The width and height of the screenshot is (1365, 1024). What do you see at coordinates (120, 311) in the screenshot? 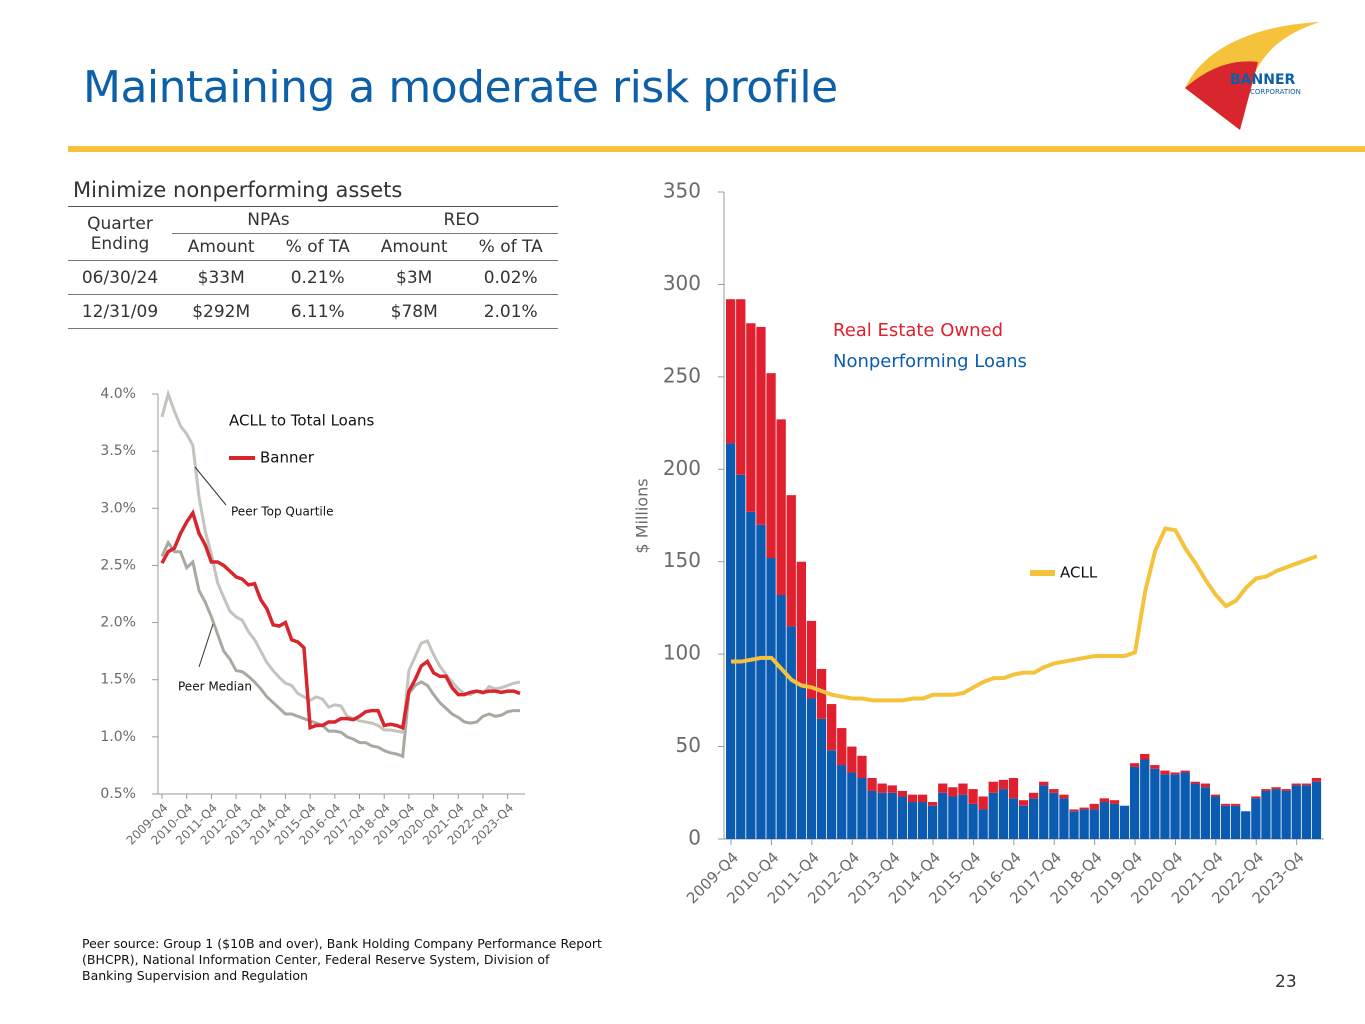
I see `cell: 12/31/09` at bounding box center [120, 311].